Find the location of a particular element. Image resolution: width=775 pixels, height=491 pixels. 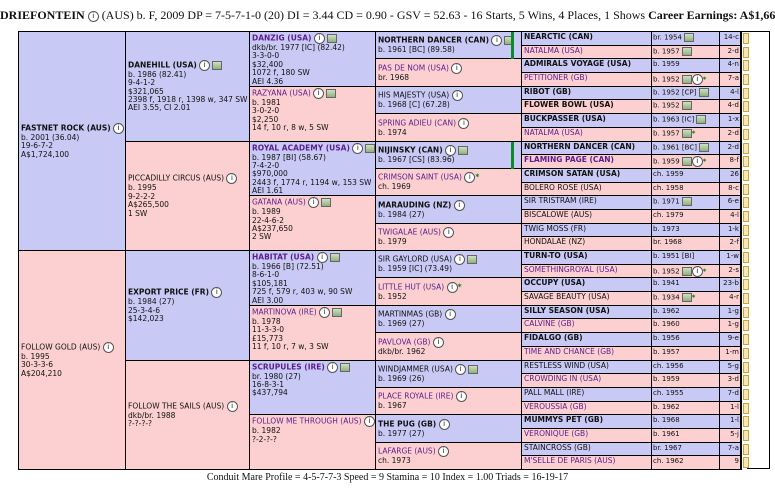

horse-cell: VEROUSSIA (GB) is located at coordinates (586, 408).